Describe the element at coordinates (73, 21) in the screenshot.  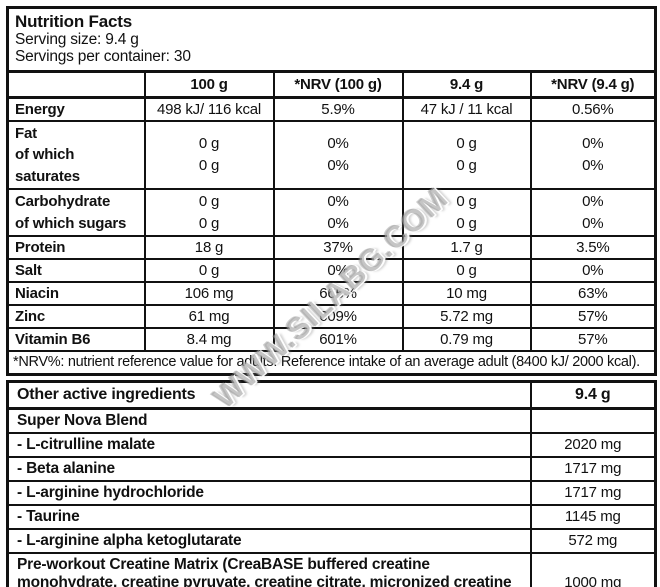
I see `page-title: Nutrition Facts` at that location.